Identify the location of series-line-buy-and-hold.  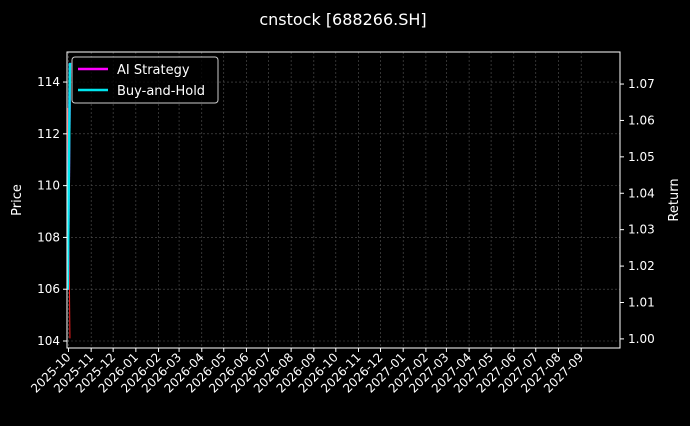
(69, 176).